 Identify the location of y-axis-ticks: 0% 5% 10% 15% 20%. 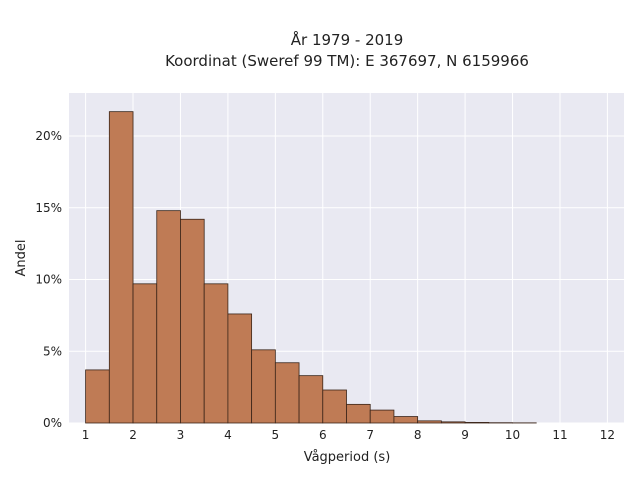
(48, 279).